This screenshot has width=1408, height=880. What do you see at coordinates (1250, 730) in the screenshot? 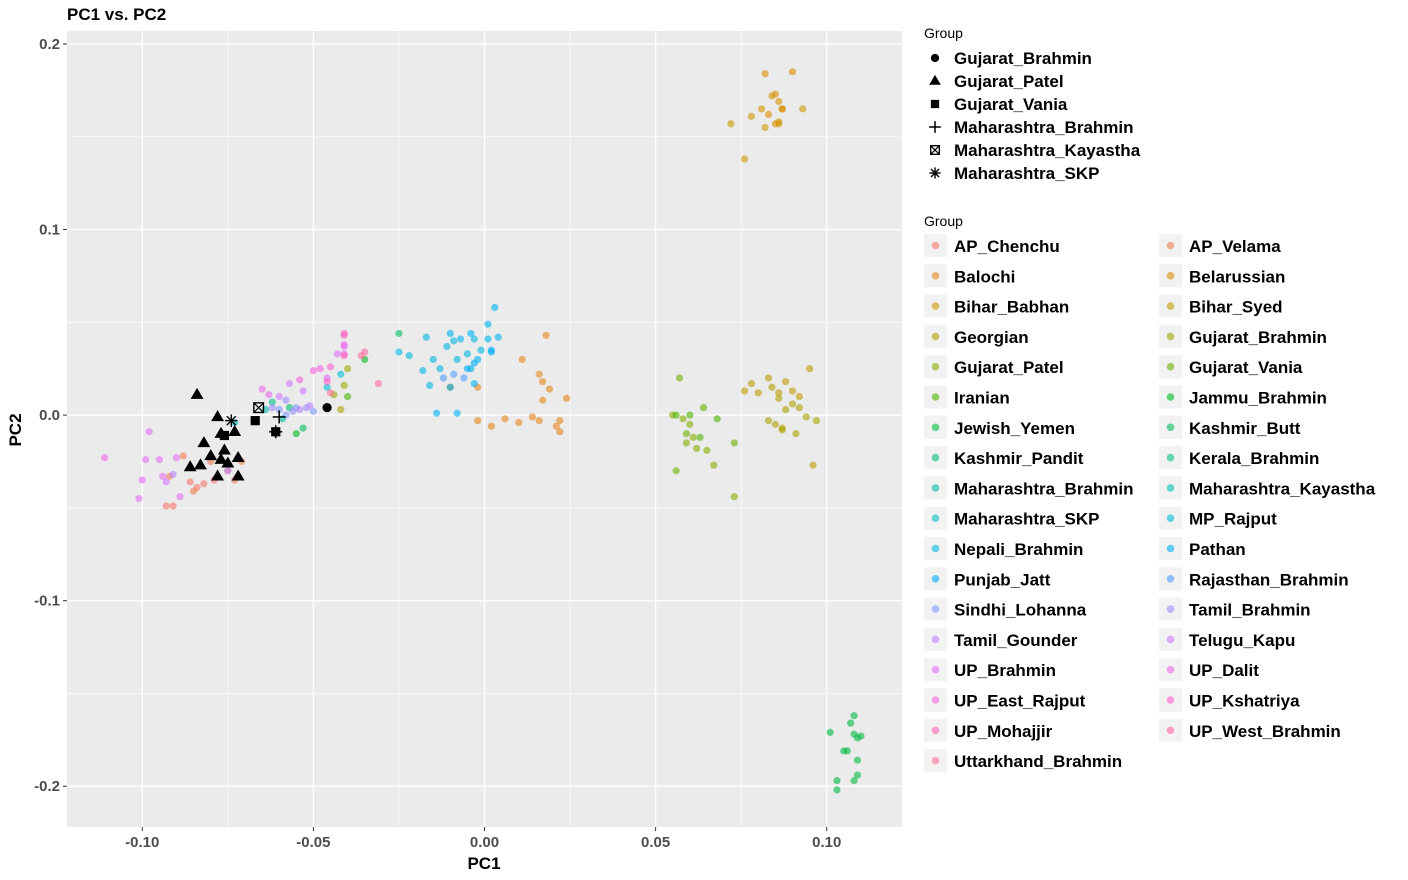
I see `color-legend-item: UP_West_Brahmin` at bounding box center [1250, 730].